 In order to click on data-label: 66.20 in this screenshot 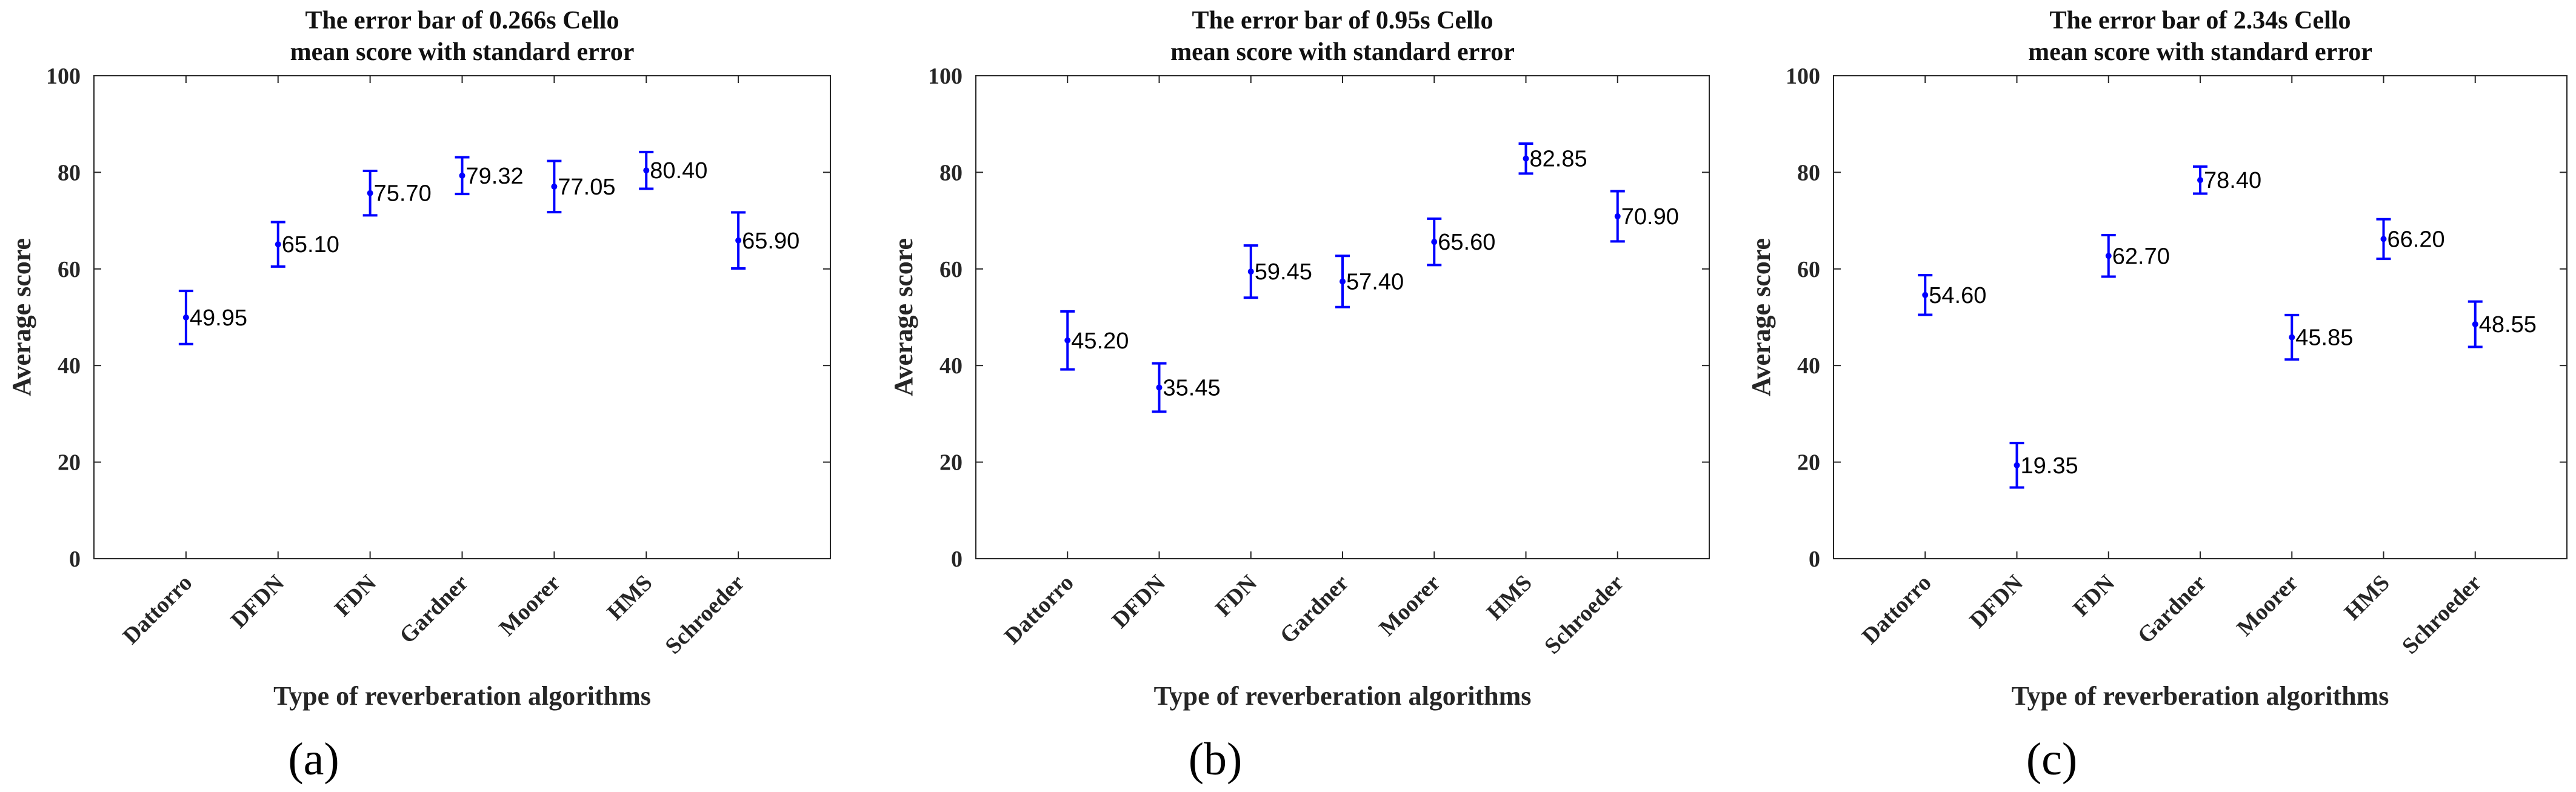, I will do `click(2416, 240)`.